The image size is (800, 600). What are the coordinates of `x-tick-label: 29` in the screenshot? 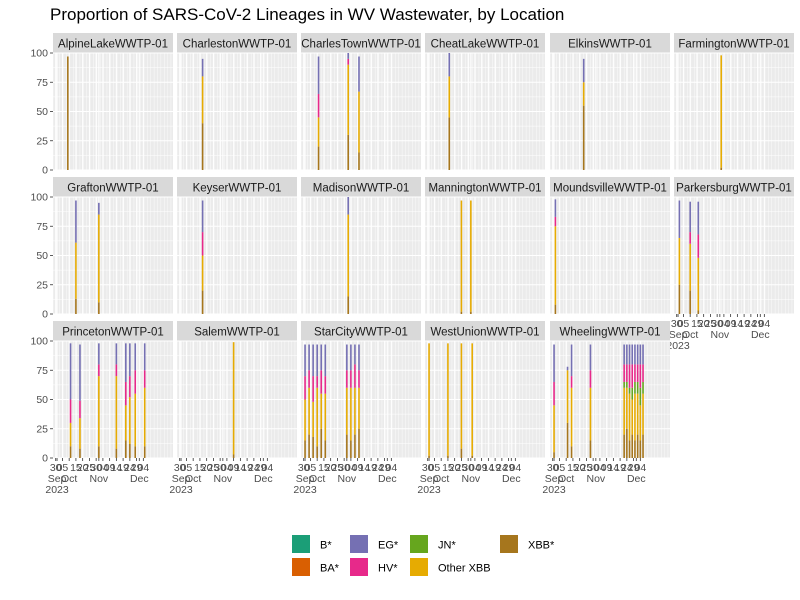 It's located at (758, 324).